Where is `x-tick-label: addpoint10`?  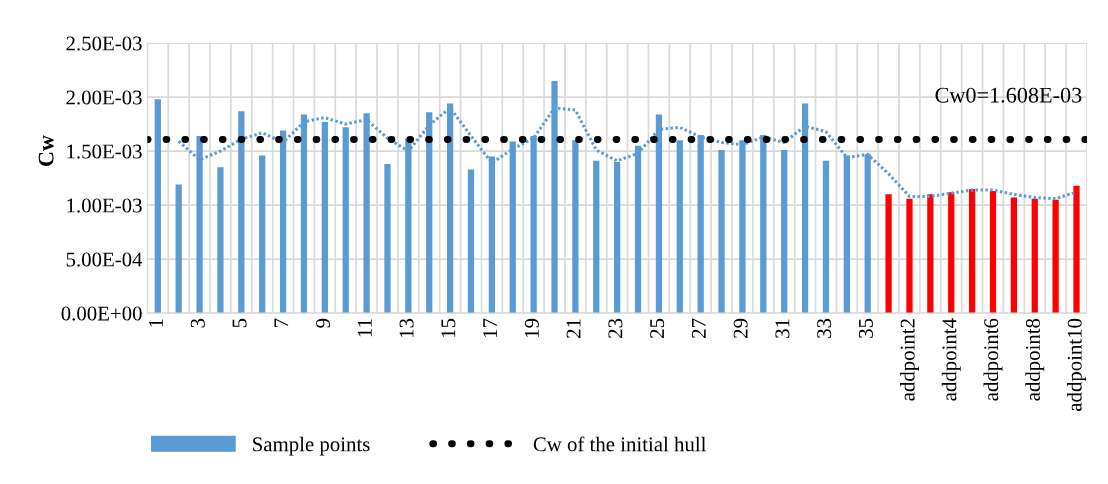
x-tick-label: addpoint10 is located at coordinates (1076, 365).